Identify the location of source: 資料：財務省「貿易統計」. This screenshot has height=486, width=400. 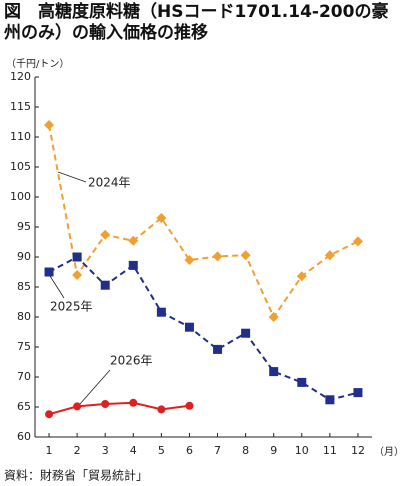
(76, 475).